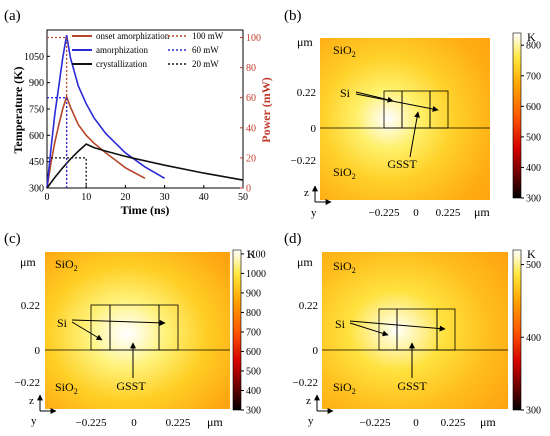 This screenshot has width=550, height=436. Describe the element at coordinates (340, 324) in the screenshot. I see `panel-d-si-label: Si` at that location.